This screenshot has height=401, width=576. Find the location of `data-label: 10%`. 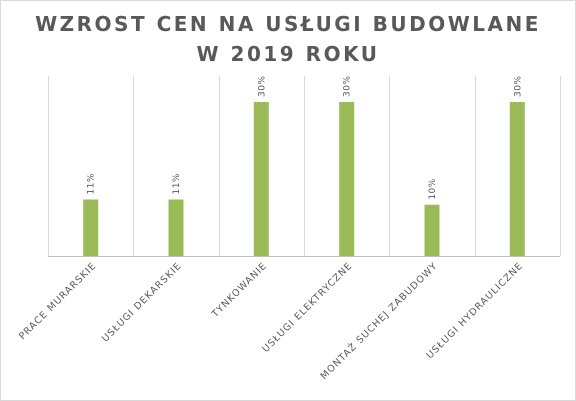

data-label: 10% is located at coordinates (433, 189).